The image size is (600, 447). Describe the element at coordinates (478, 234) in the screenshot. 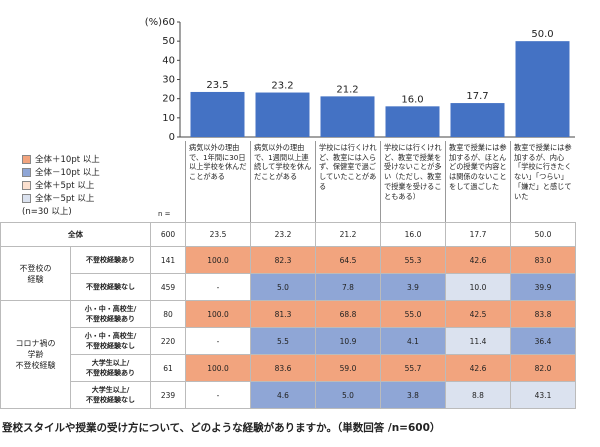

I see `cell: 17.7` at that location.